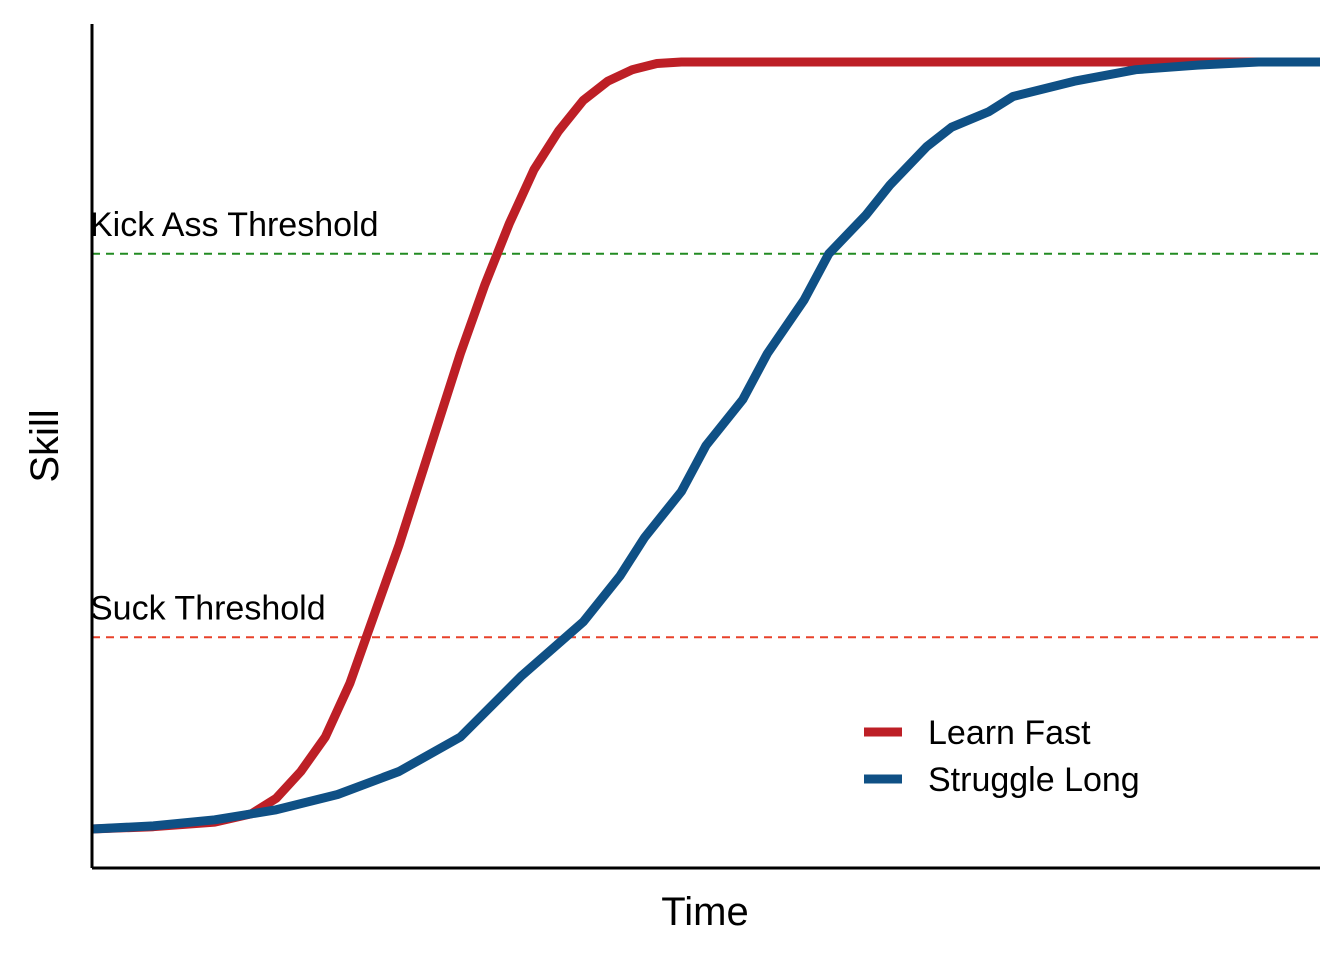  Describe the element at coordinates (1009, 733) in the screenshot. I see `legend-label-0: Learn Fast` at that location.